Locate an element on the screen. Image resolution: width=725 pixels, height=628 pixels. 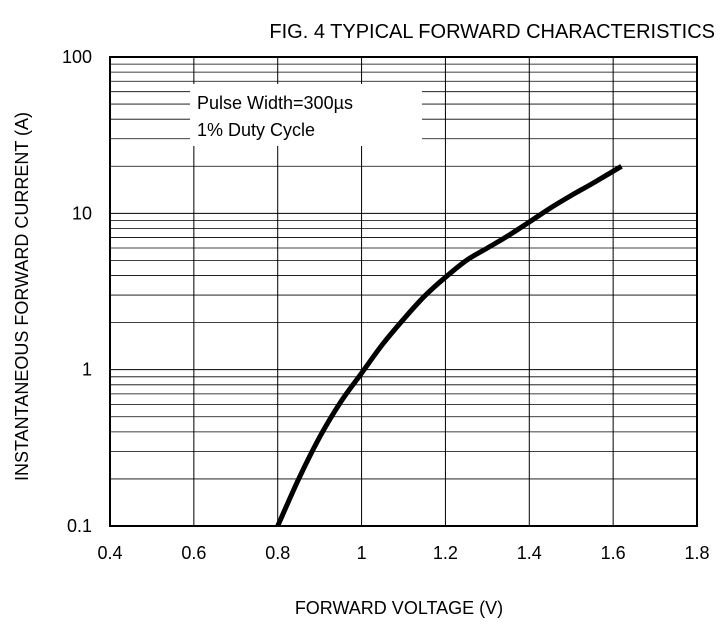
x-tick-label: 0.8 is located at coordinates (277, 553).